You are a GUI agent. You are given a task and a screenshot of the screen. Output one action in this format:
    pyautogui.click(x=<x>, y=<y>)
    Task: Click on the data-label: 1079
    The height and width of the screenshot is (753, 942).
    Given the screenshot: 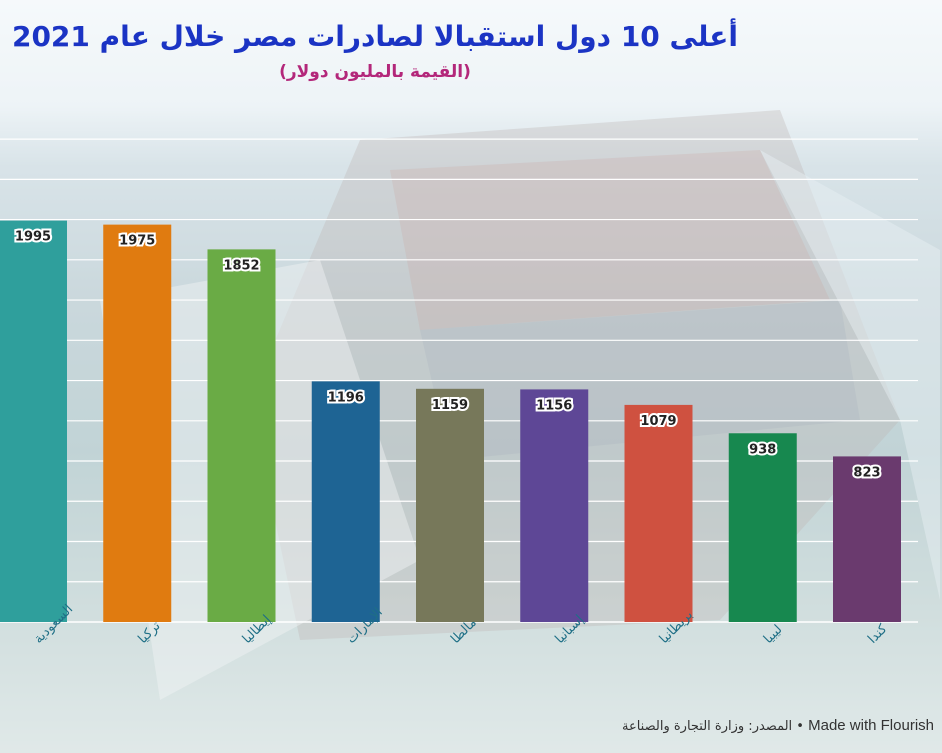 What is the action you would take?
    pyautogui.click(x=658, y=421)
    